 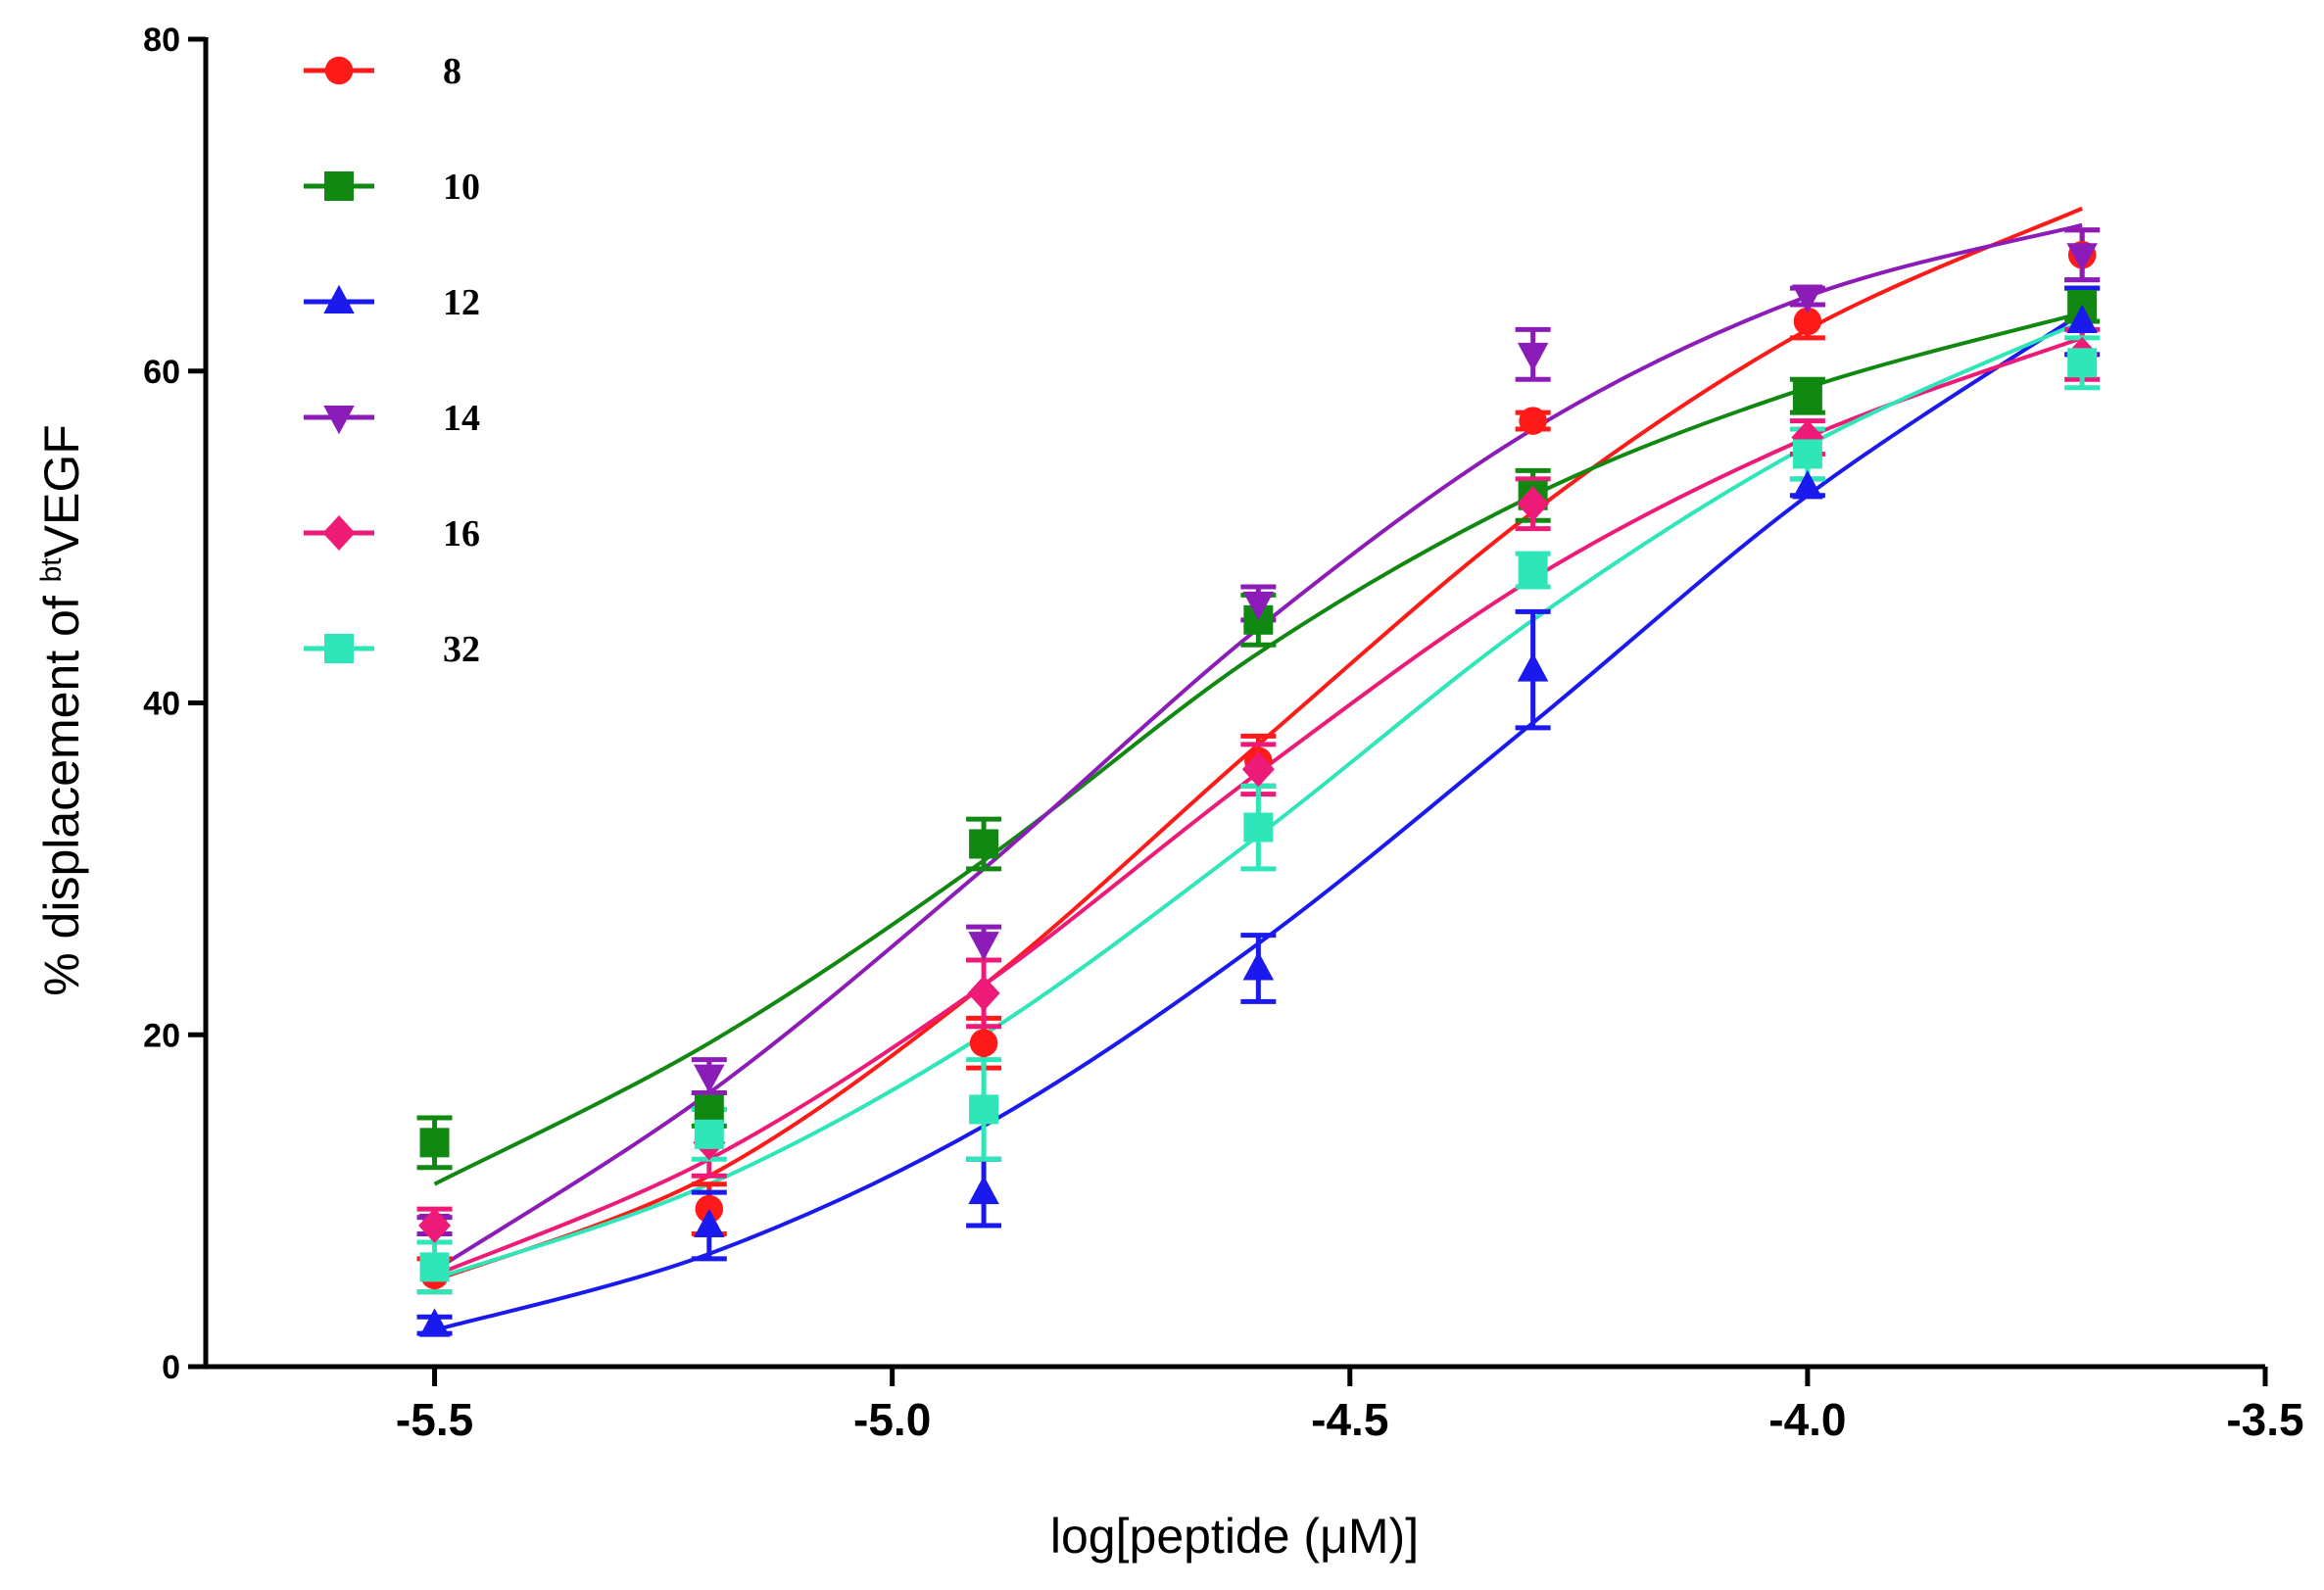 I want to click on legend-label-16: 16, so click(x=461, y=533).